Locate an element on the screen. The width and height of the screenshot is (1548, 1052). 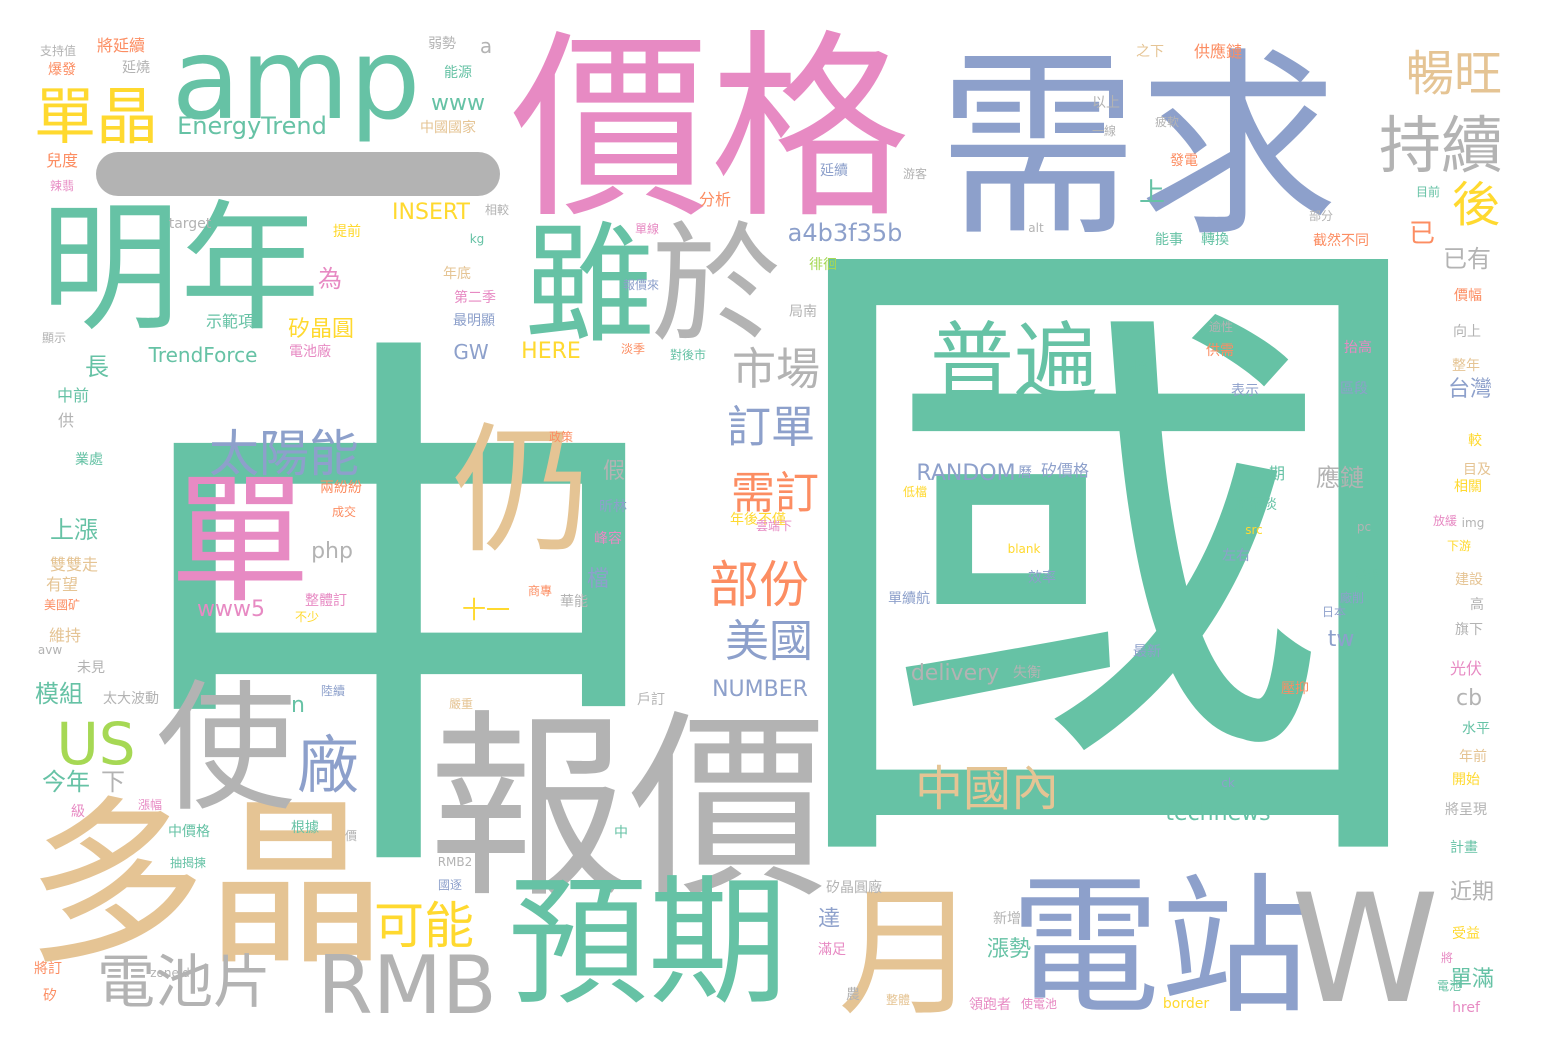
cloud-word: 廠削 is located at coordinates (1352, 598).